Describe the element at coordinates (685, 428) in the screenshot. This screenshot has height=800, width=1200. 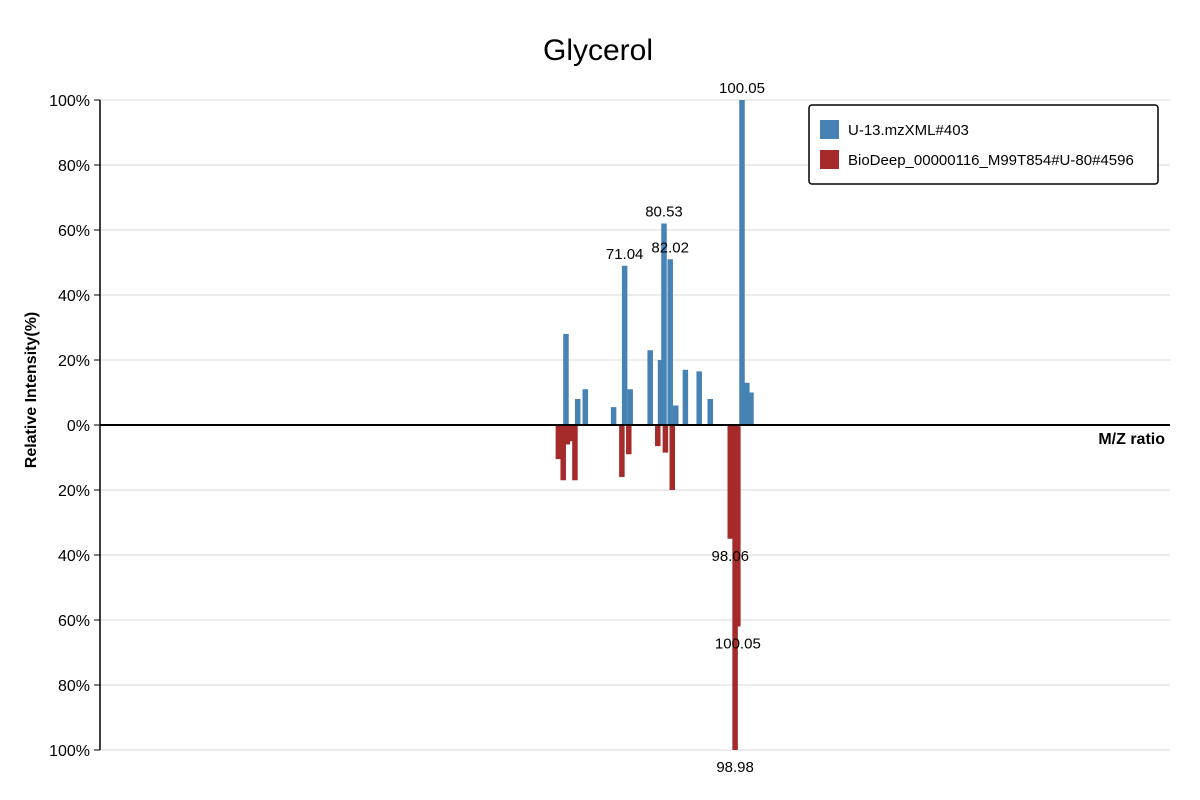
I see `peak-labels: 71.04 80.53 82.02 100.05 98.06 100.05 98.98` at that location.